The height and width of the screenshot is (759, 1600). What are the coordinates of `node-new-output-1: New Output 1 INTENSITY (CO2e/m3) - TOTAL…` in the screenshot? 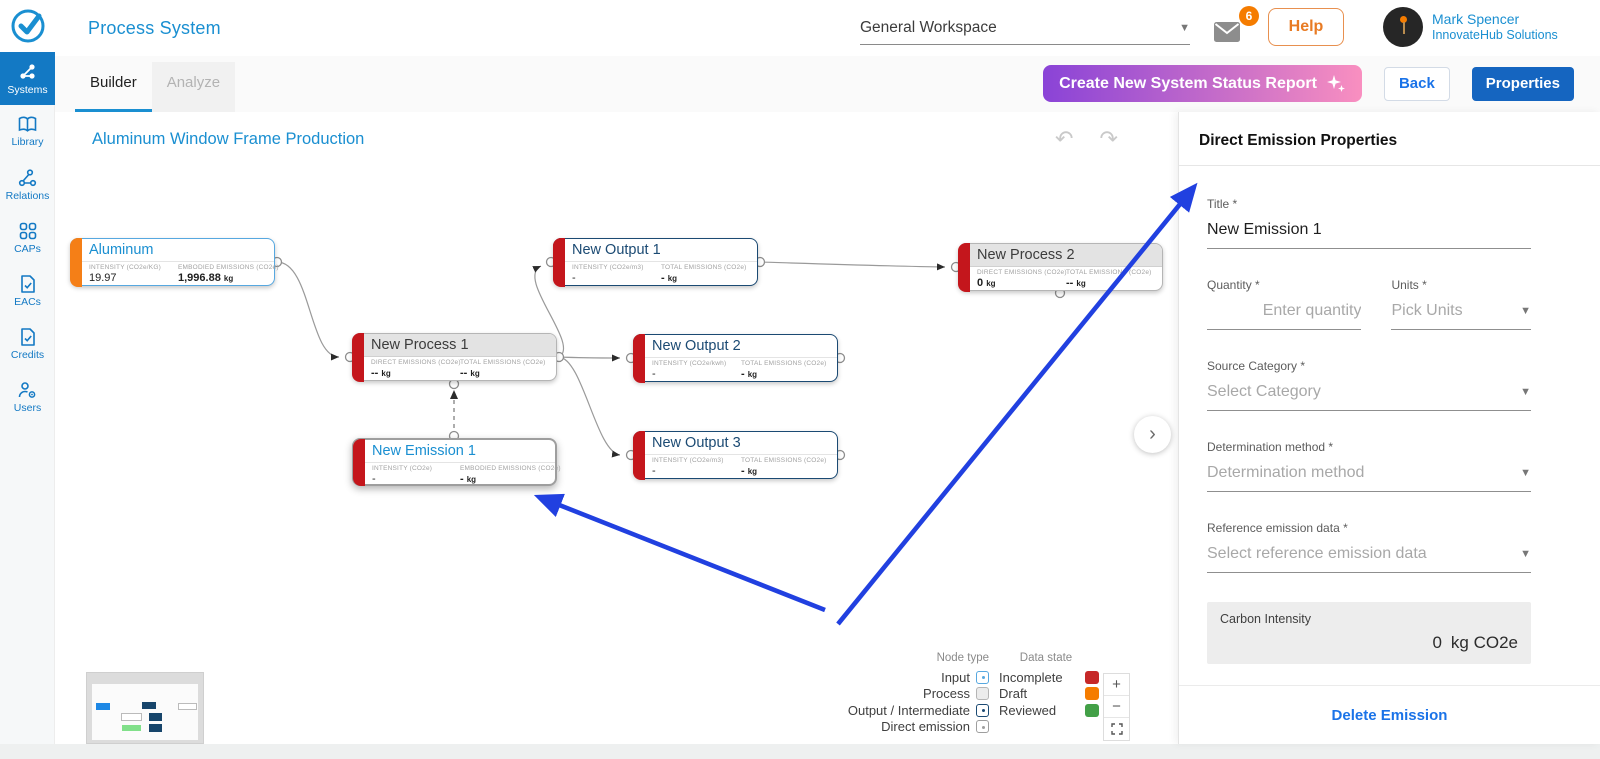 It's located at (655, 262).